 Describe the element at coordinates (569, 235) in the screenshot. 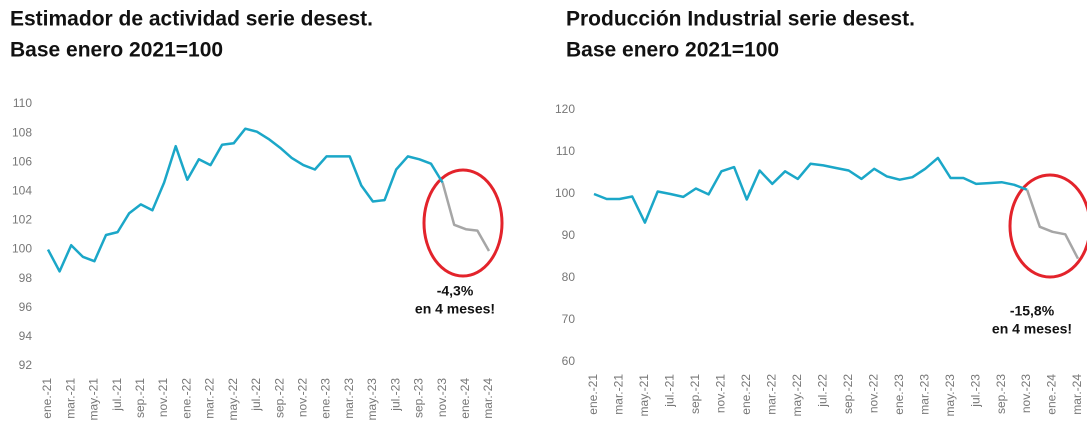

I see `y-tick-label: 90` at that location.